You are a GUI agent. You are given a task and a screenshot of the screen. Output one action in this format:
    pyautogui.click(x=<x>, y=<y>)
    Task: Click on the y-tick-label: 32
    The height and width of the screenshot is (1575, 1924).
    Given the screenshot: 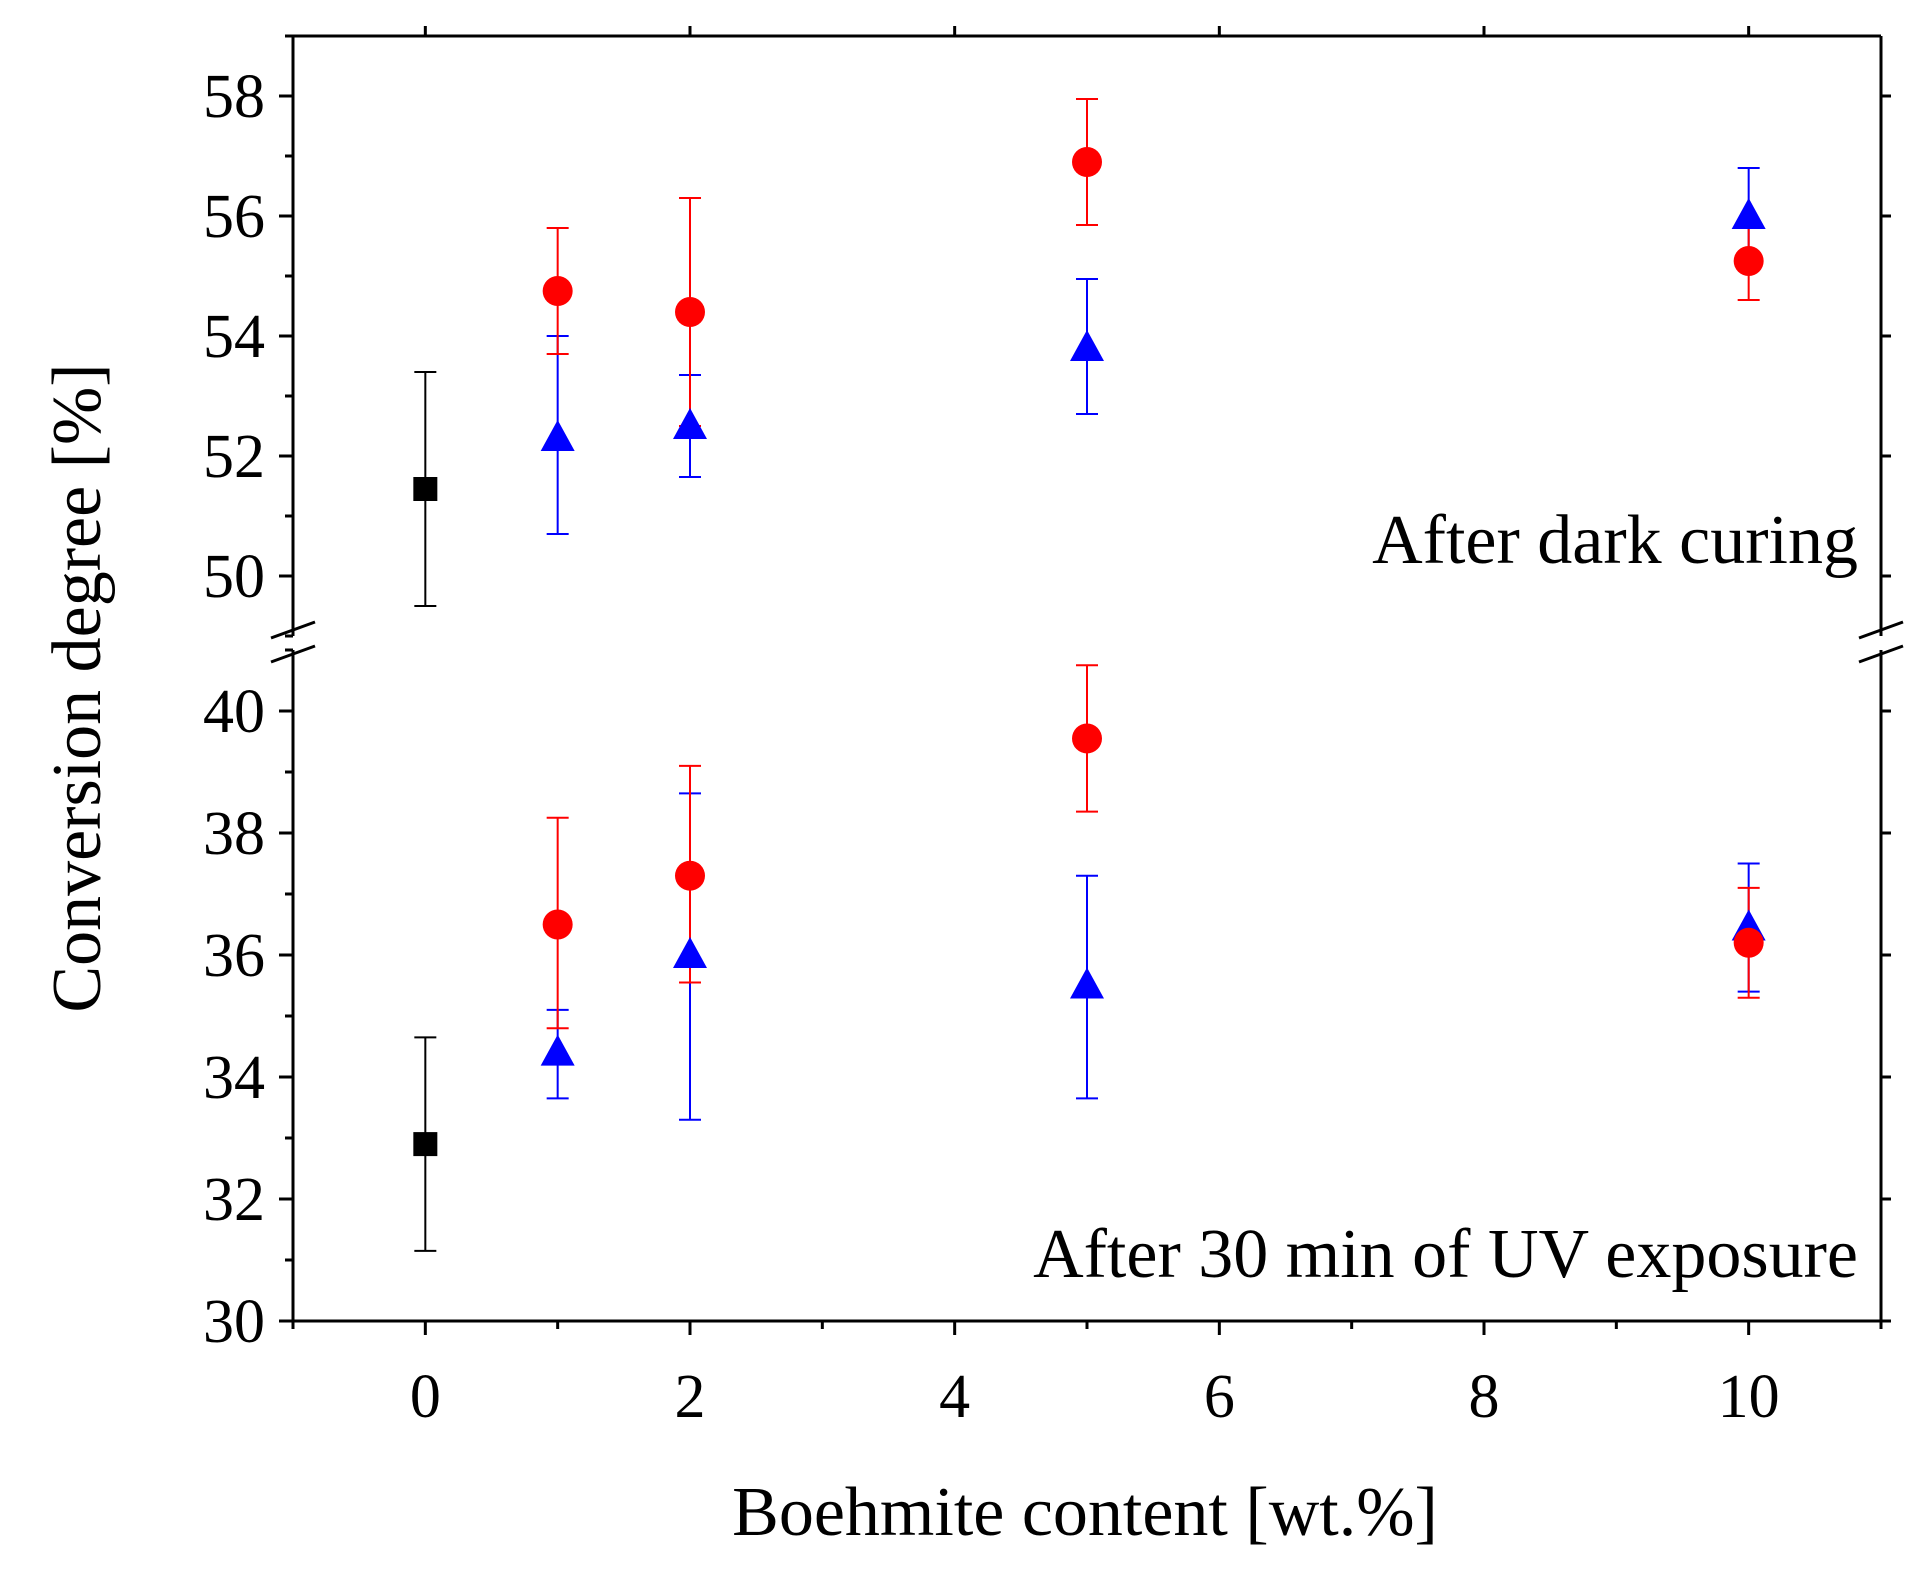 What is the action you would take?
    pyautogui.click(x=234, y=1200)
    